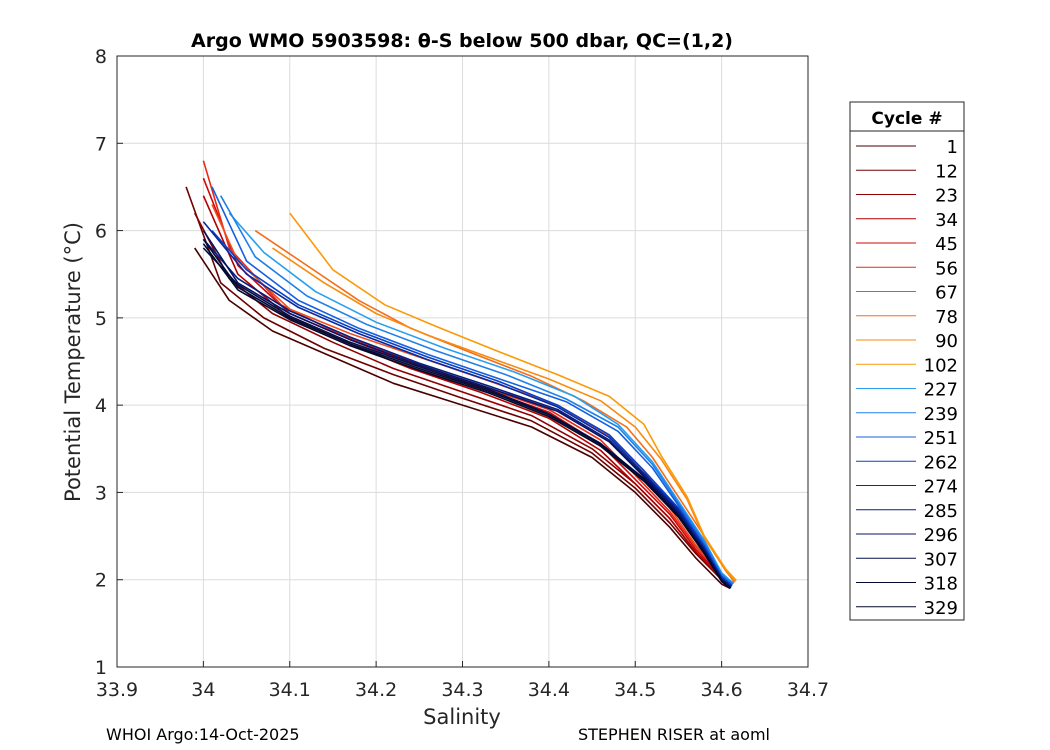 This screenshot has height=750, width=1050. Describe the element at coordinates (635, 690) in the screenshot. I see `x-tick-label: 34.5` at that location.